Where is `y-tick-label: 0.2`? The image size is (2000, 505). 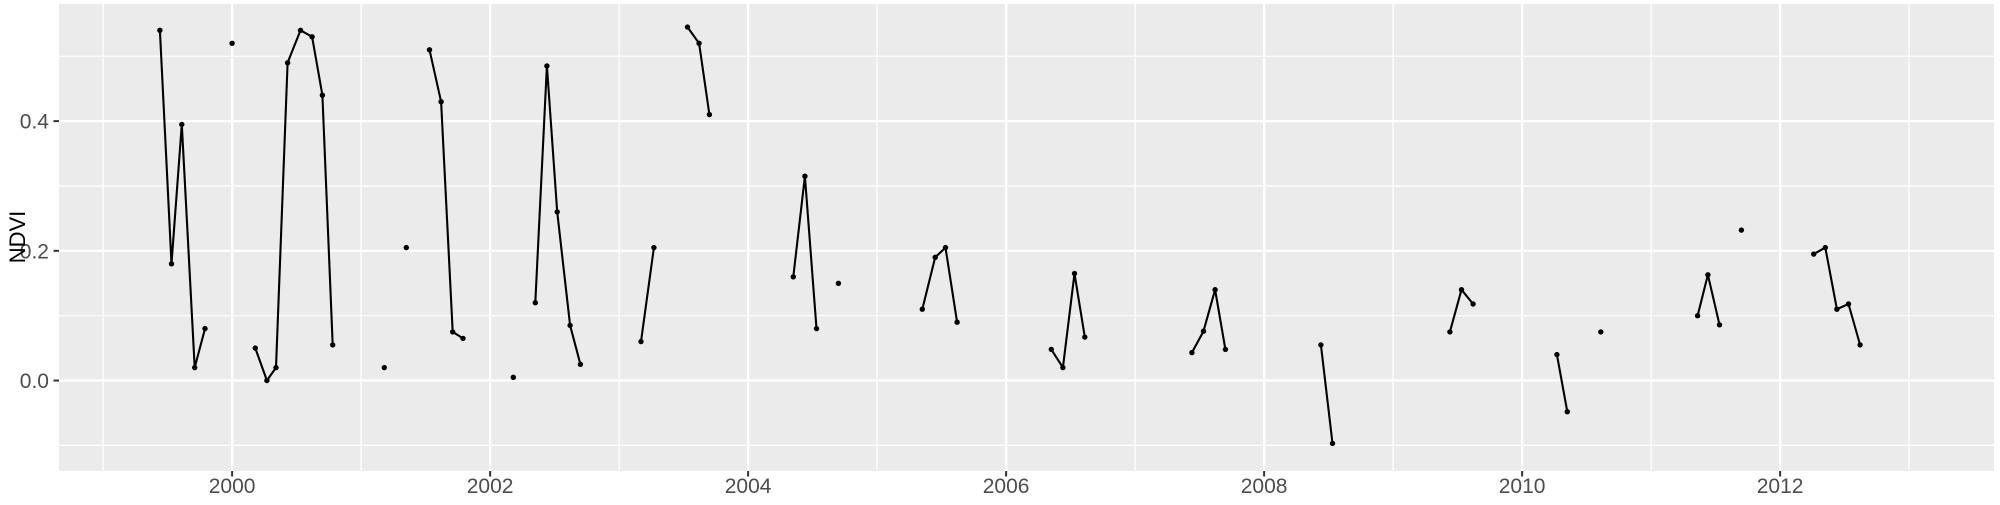 y-tick-label: 0.2 is located at coordinates (34, 251).